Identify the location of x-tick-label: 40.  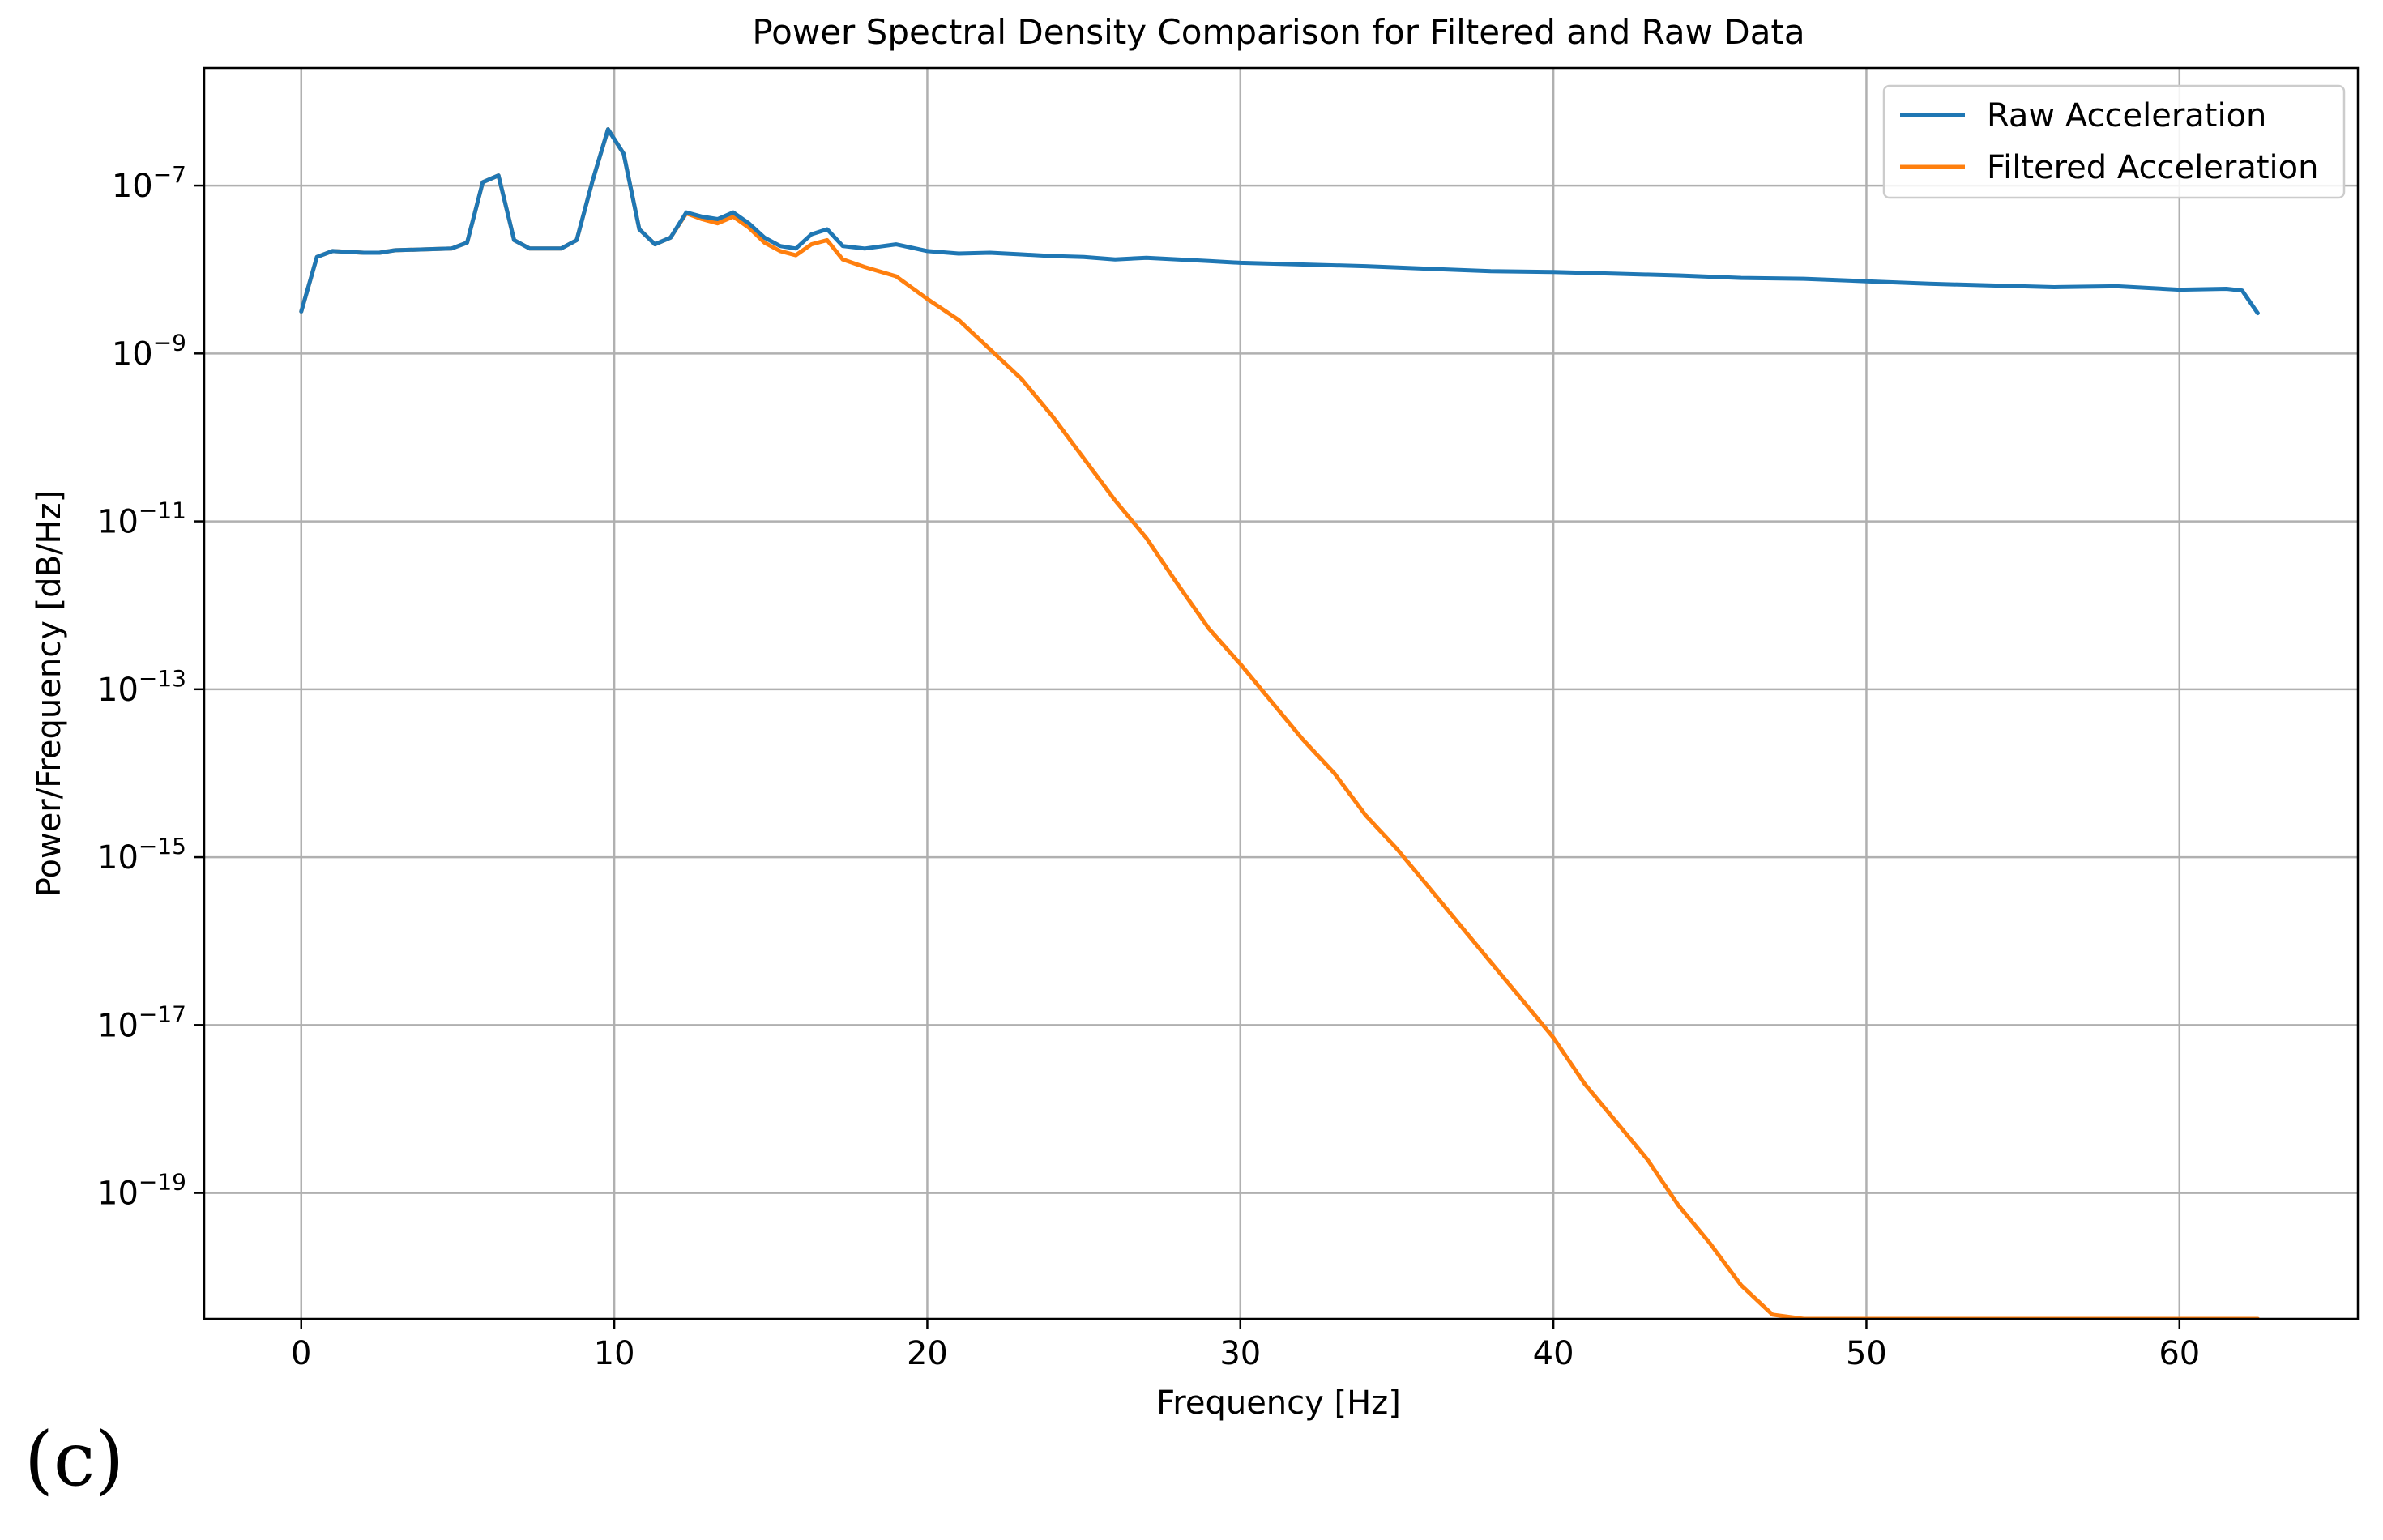
(1553, 1353).